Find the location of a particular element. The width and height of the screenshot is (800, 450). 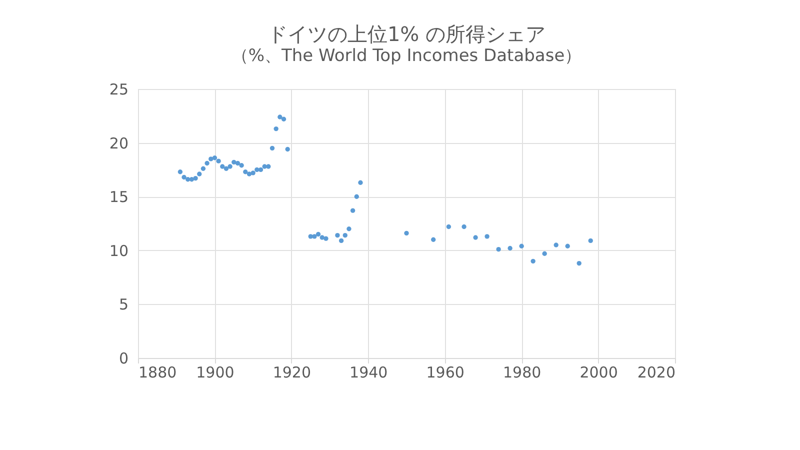

chart-subtitle: （%、The World Top Incomes Database） is located at coordinates (406, 56).